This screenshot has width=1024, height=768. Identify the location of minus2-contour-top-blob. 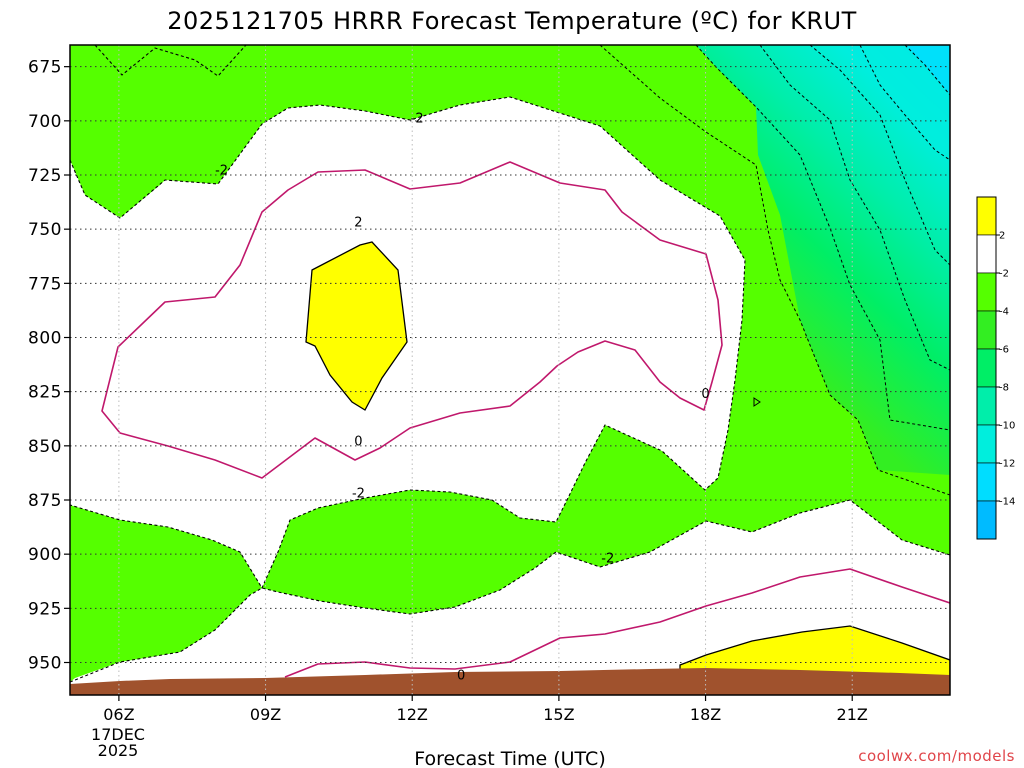
(170, 61).